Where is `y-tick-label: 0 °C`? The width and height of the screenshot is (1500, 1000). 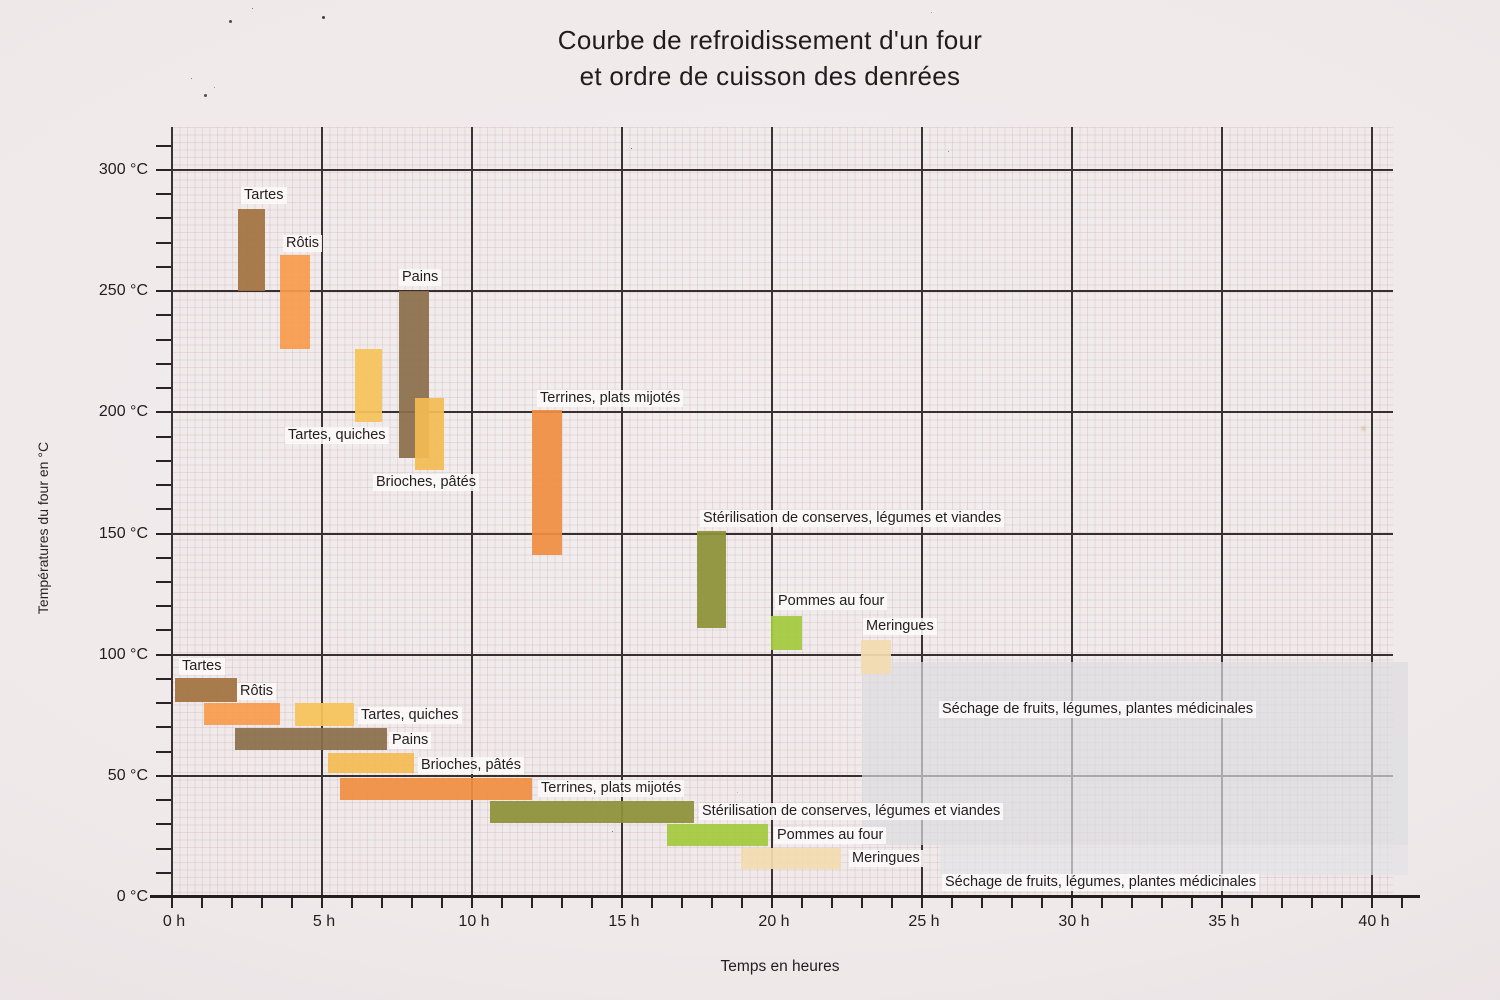
y-tick-label: 0 °C is located at coordinates (132, 896).